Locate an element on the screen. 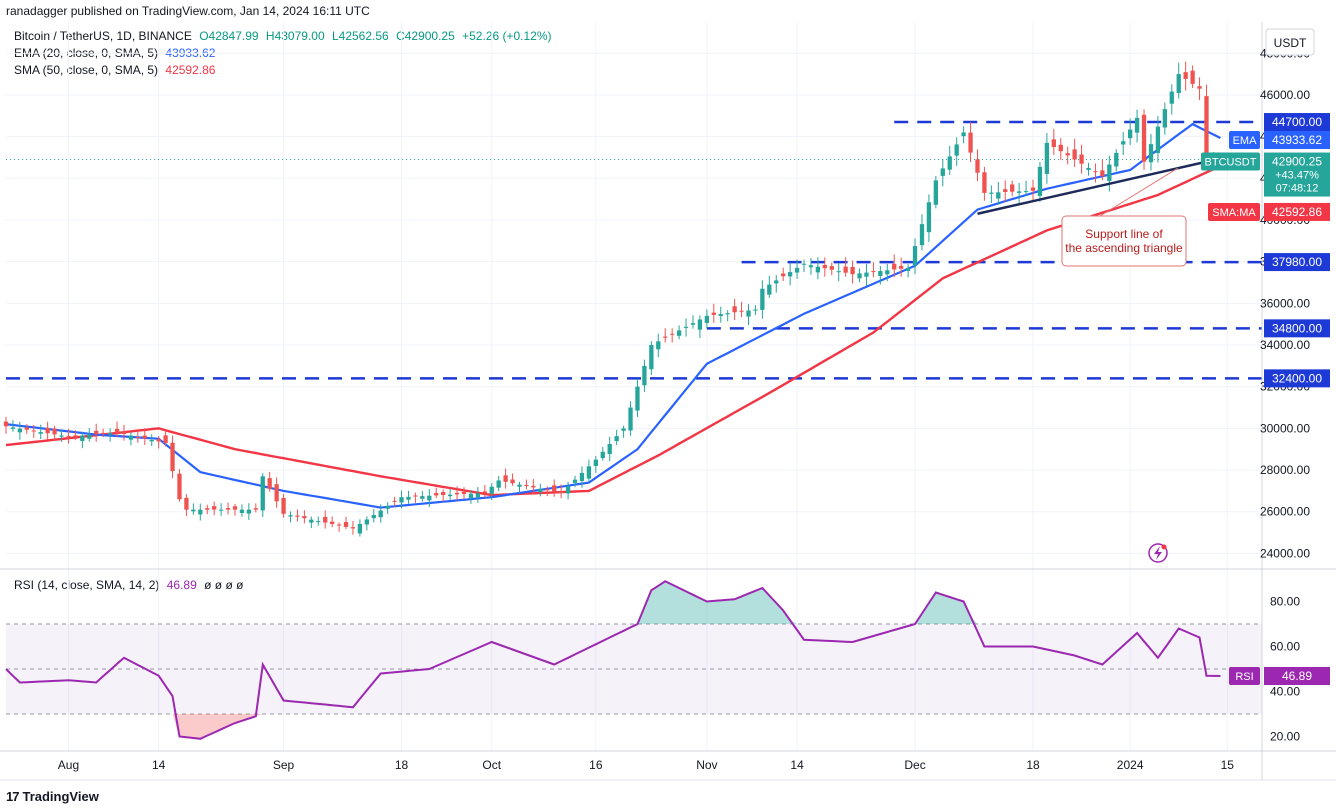 The height and width of the screenshot is (812, 1336). time-tick-label: Oct is located at coordinates (491, 765).